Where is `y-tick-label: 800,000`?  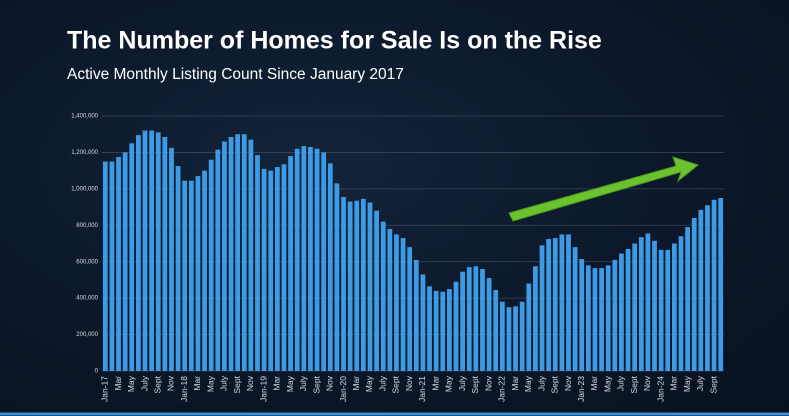
y-tick-label: 800,000 is located at coordinates (87, 226).